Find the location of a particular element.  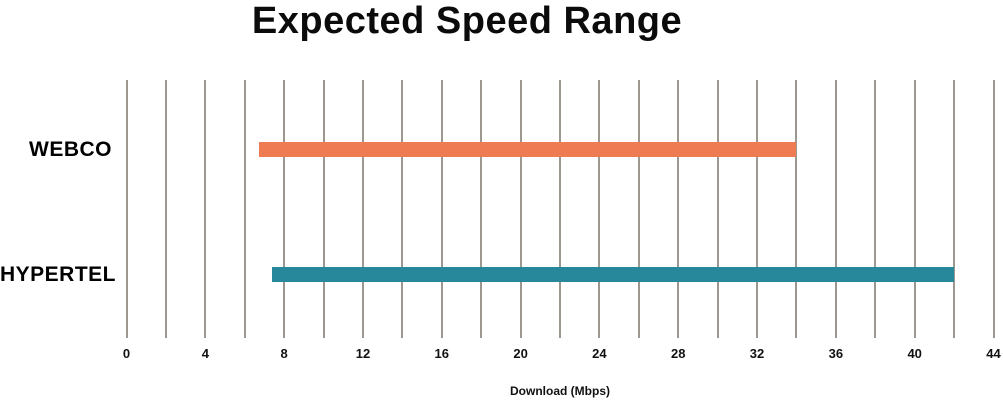

x-tick-label: 0 is located at coordinates (126, 353).